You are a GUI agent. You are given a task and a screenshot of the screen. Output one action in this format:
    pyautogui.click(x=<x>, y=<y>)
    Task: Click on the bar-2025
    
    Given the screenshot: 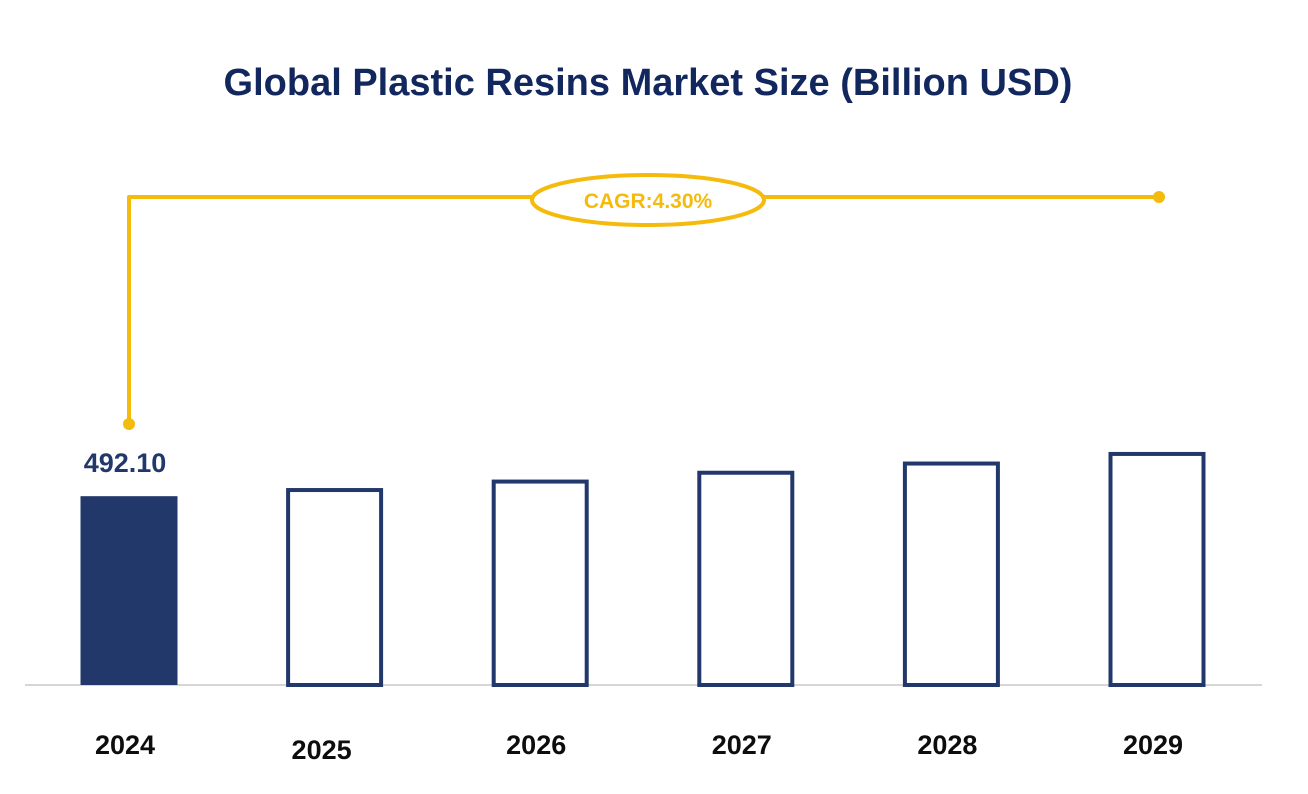 What is the action you would take?
    pyautogui.click(x=335, y=587)
    